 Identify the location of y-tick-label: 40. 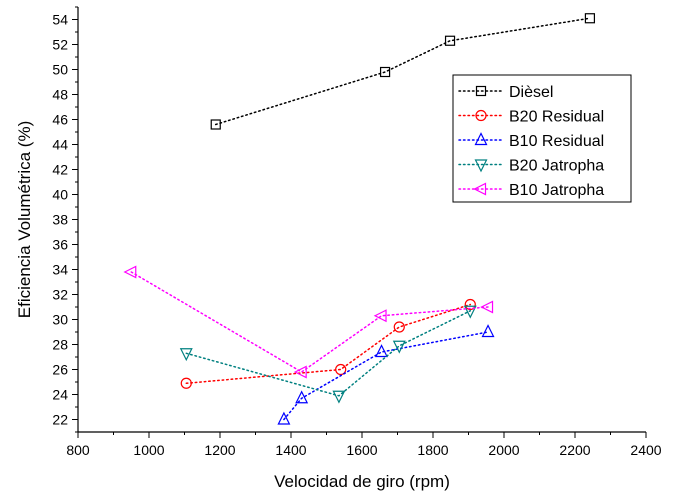
(60, 195).